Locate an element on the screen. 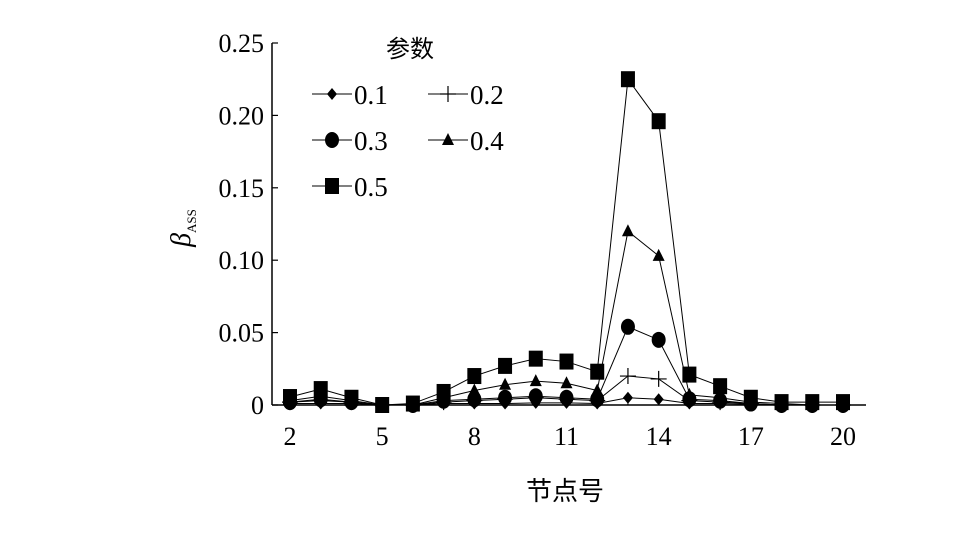 The image size is (971, 545). legend-label: 0.2 is located at coordinates (487, 95).